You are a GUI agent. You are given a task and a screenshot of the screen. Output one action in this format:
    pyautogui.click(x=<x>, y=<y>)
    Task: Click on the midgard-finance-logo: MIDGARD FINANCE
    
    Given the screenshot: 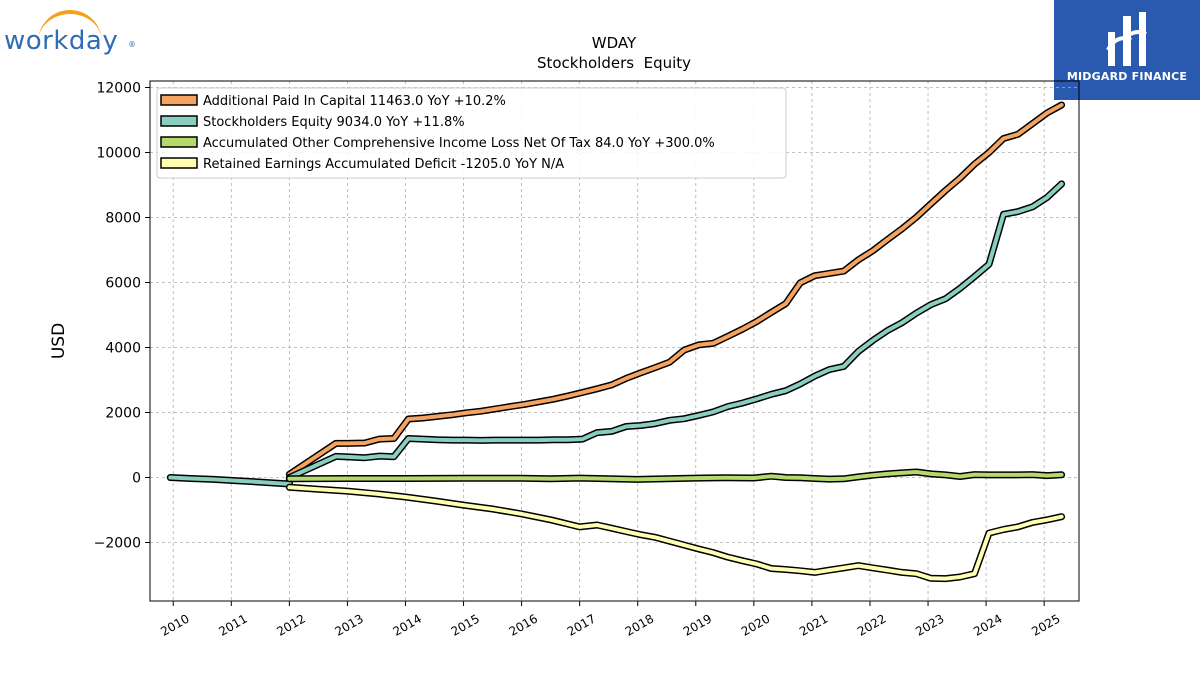 What is the action you would take?
    pyautogui.click(x=1127, y=50)
    